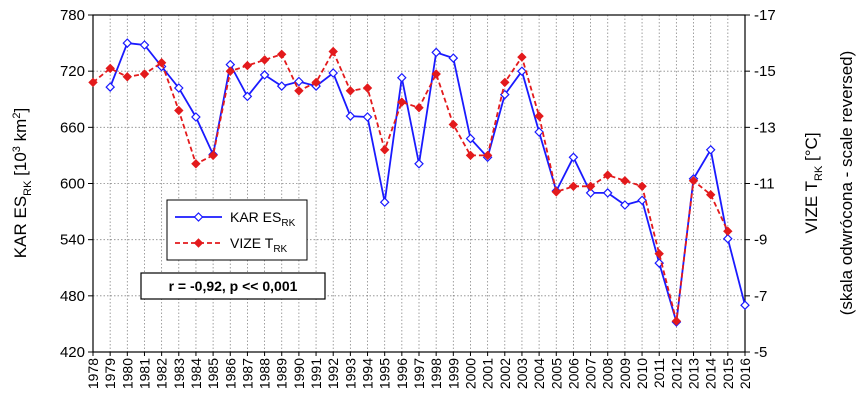 Image resolution: width=864 pixels, height=409 pixels. I want to click on x-tick-label: 2003, so click(522, 373).